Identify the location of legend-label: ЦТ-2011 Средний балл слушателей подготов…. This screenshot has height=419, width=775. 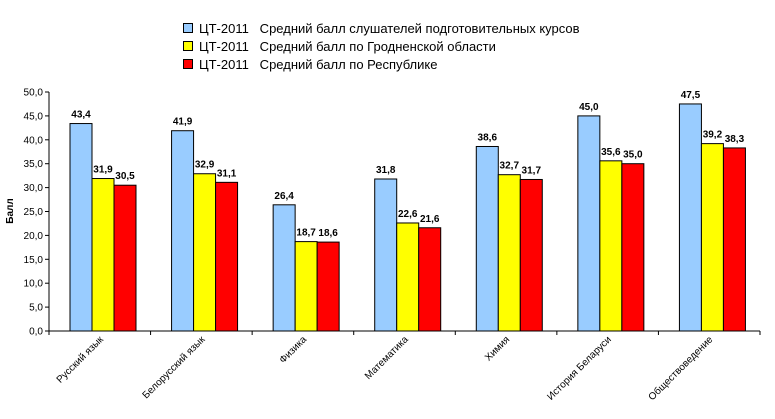
(389, 28).